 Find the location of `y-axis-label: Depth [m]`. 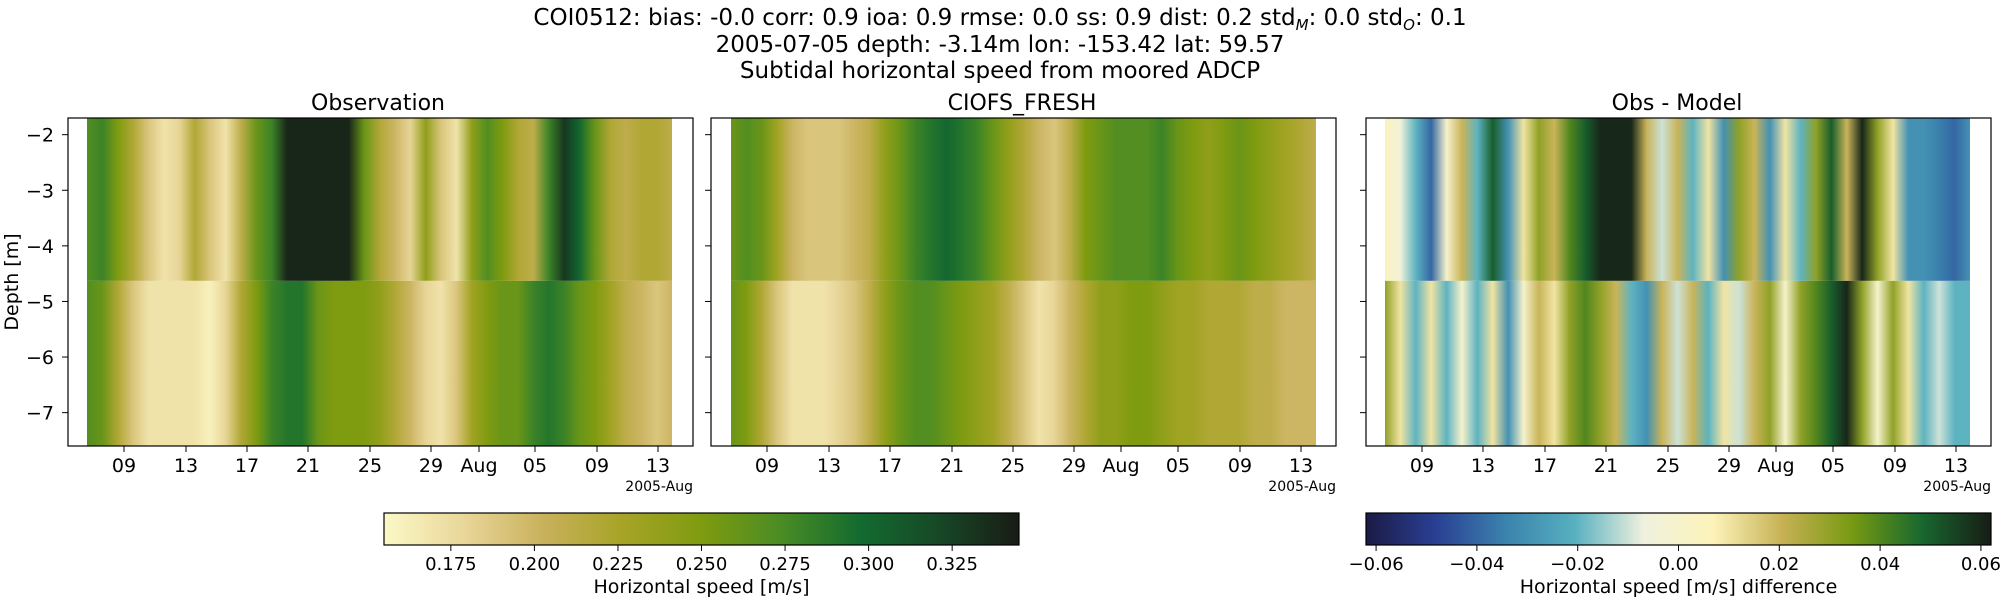

y-axis-label: Depth [m] is located at coordinates (12, 281).